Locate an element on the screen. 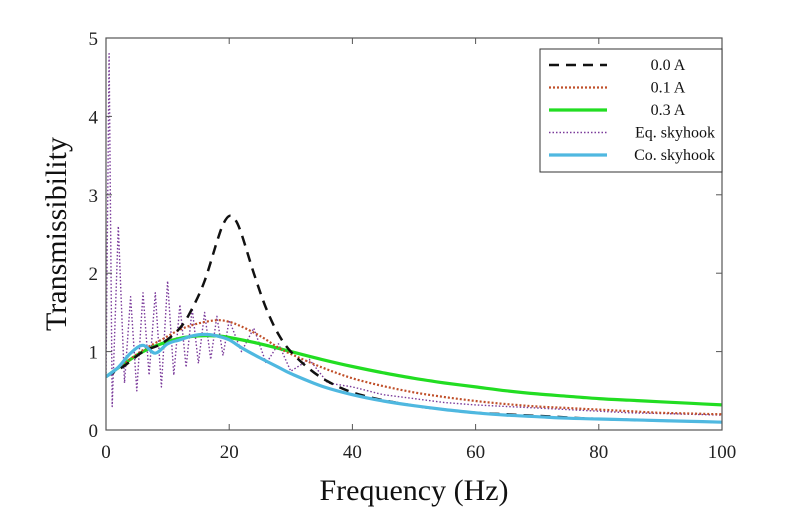  legend: 0.0 A 0.1 A 0.3 A Eq. skyhook Co. skyhook is located at coordinates (631, 110).